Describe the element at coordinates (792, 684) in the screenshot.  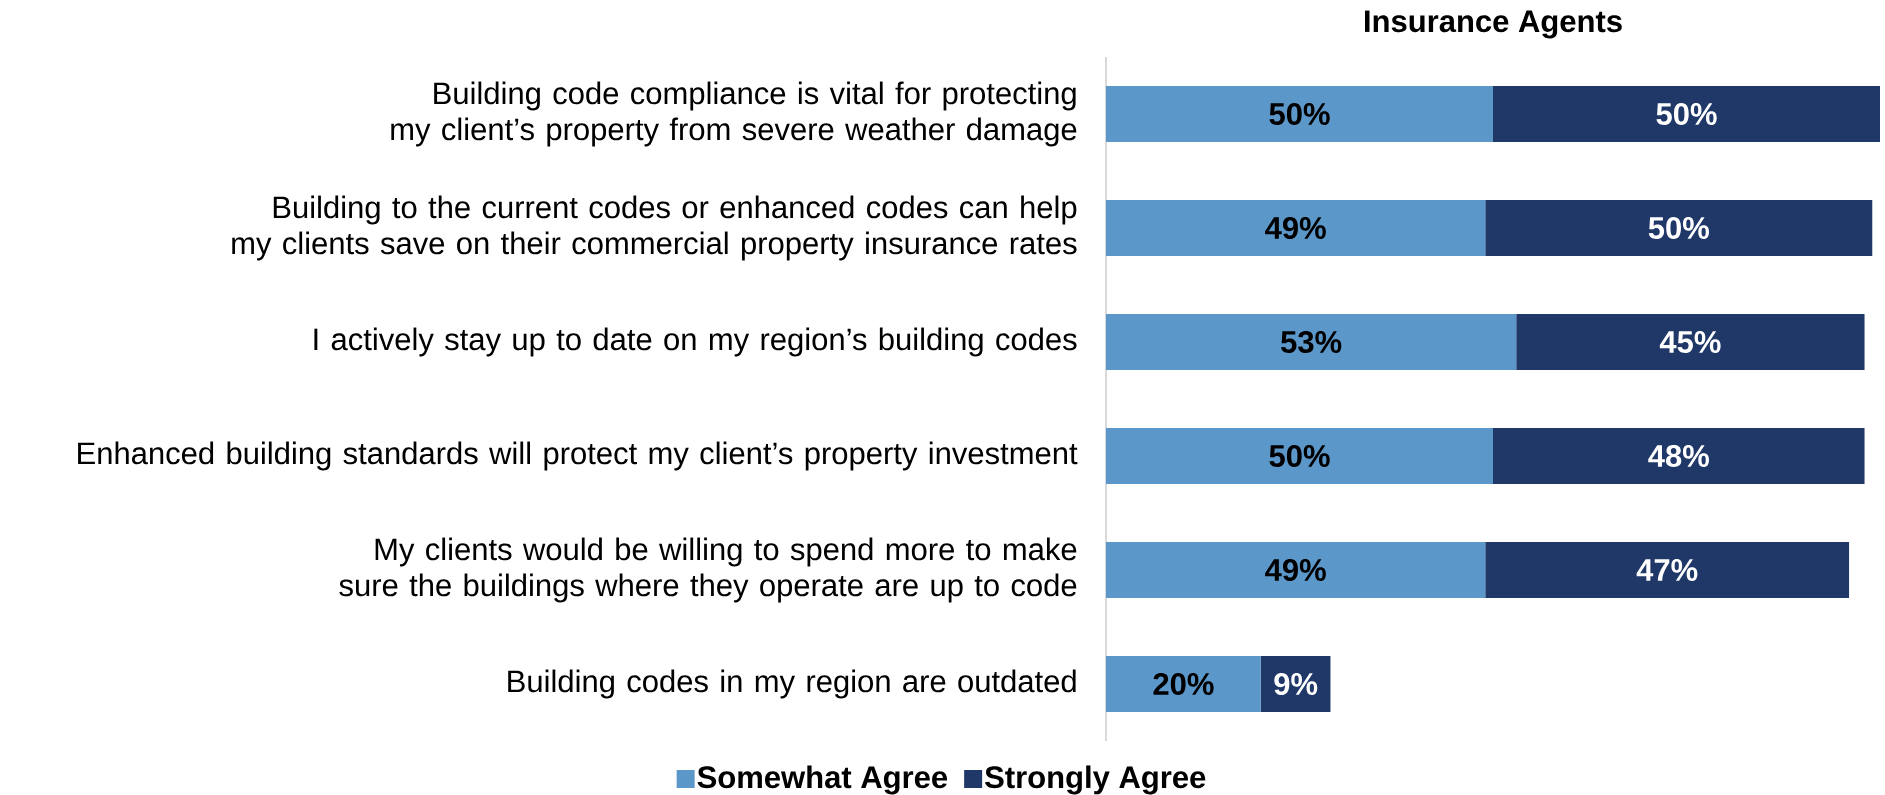
I see `y-tick-label: Building codes in my region are outdated` at that location.